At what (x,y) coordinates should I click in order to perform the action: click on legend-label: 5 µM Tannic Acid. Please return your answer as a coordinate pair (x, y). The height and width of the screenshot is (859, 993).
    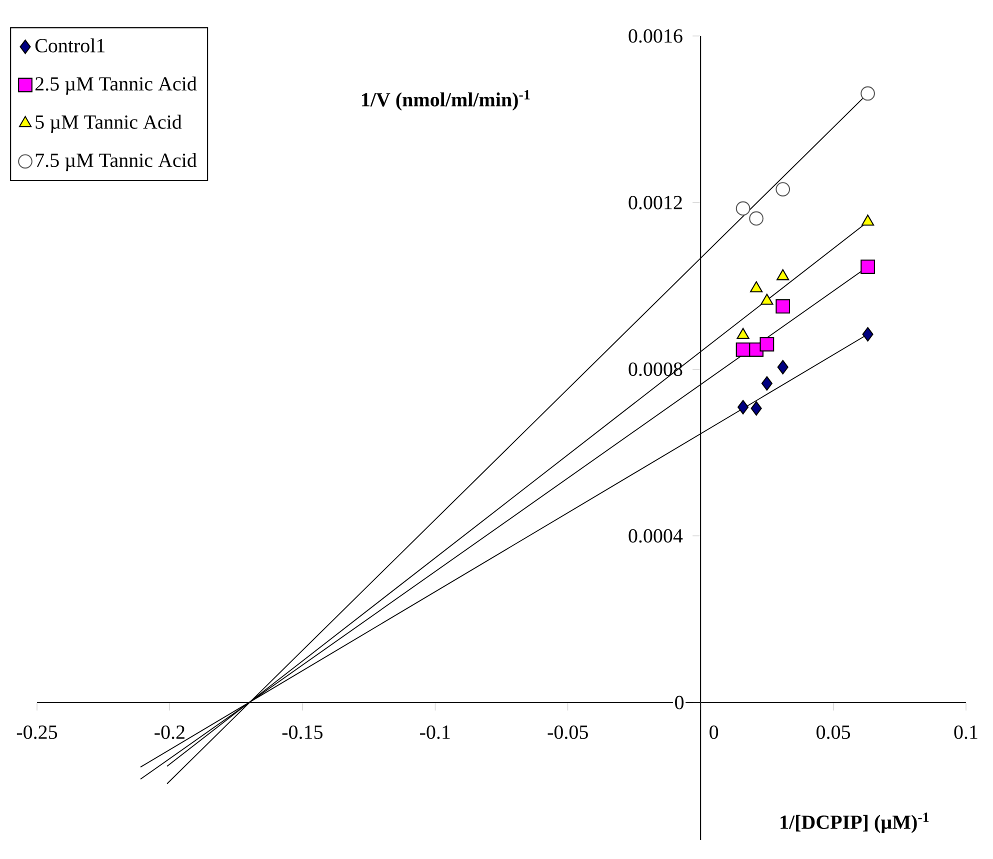
    Looking at the image, I should click on (109, 123).